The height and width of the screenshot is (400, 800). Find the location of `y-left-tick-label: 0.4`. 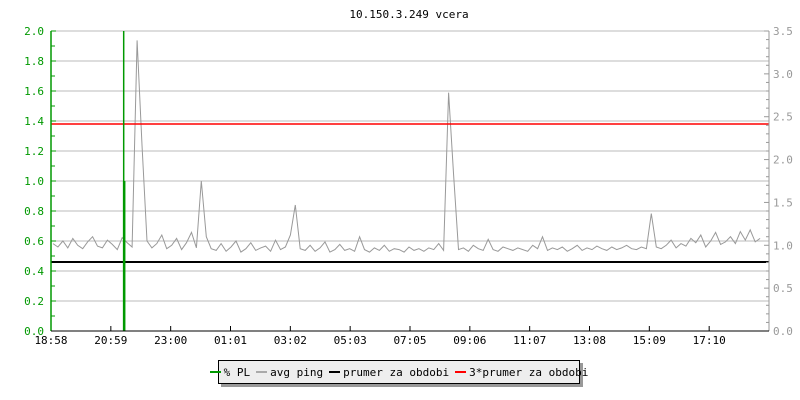

y-left-tick-label: 0.4 is located at coordinates (34, 271).